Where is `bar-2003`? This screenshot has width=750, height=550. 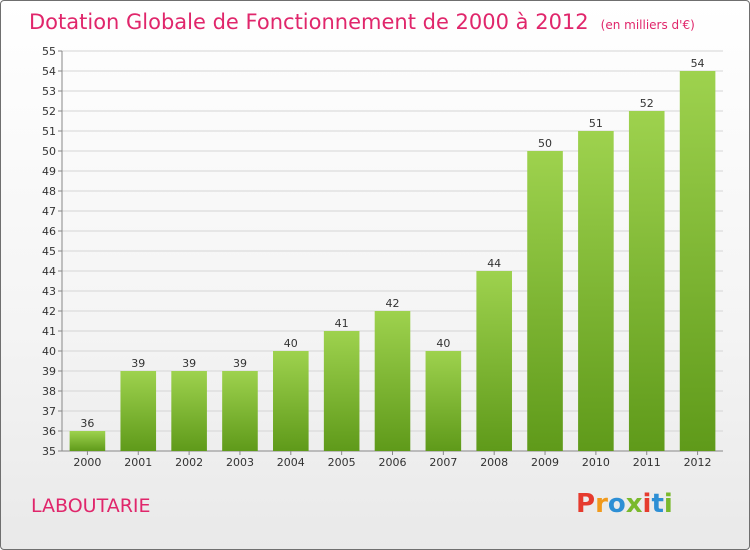
bar-2003 is located at coordinates (240, 411).